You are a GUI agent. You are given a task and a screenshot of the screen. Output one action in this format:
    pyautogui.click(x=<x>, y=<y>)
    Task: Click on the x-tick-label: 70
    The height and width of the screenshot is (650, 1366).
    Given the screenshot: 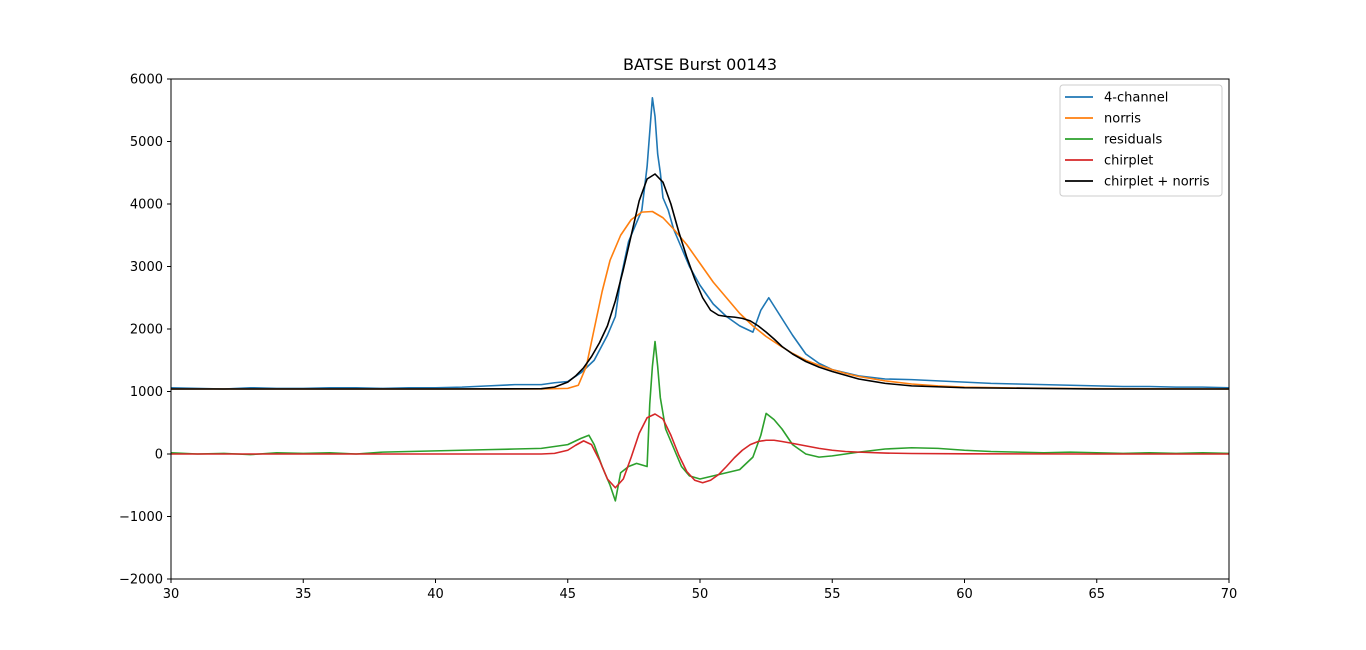 What is the action you would take?
    pyautogui.click(x=1229, y=594)
    